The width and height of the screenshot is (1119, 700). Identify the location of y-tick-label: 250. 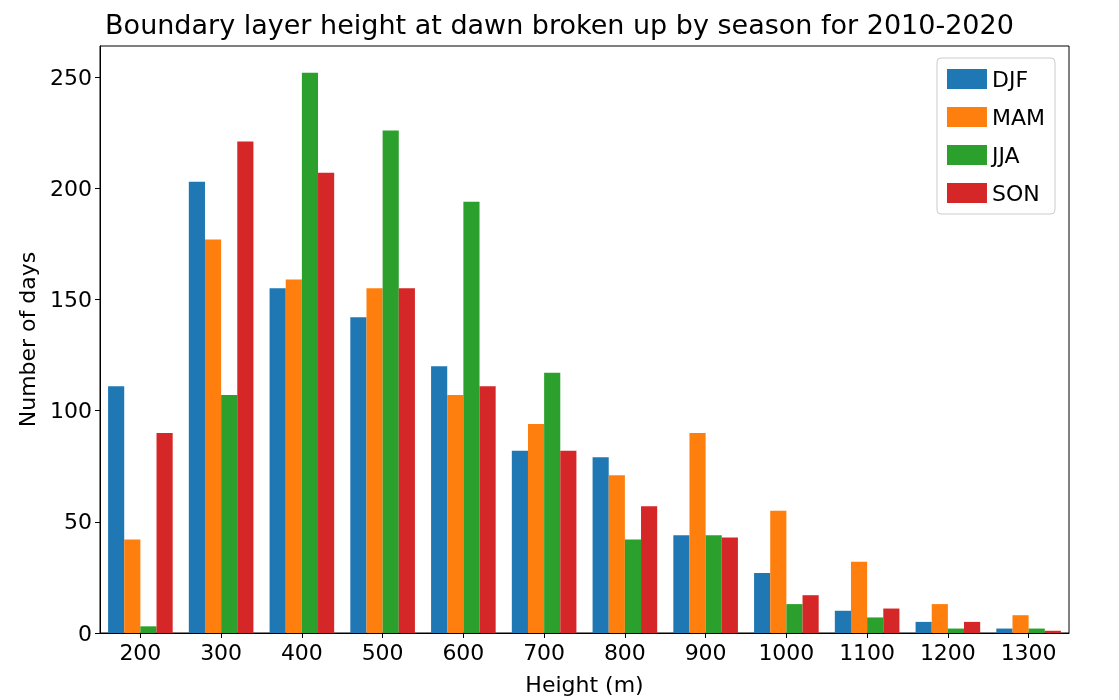
(71, 77).